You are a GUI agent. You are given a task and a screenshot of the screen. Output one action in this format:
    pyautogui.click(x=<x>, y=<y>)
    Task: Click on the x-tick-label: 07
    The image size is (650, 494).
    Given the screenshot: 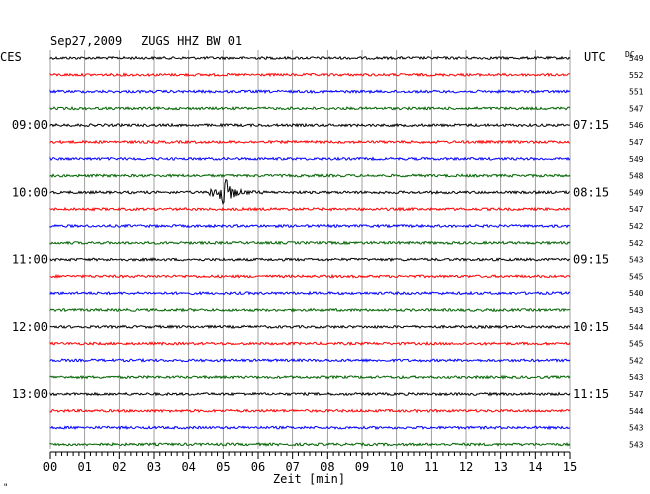 What is the action you would take?
    pyautogui.click(x=292, y=467)
    